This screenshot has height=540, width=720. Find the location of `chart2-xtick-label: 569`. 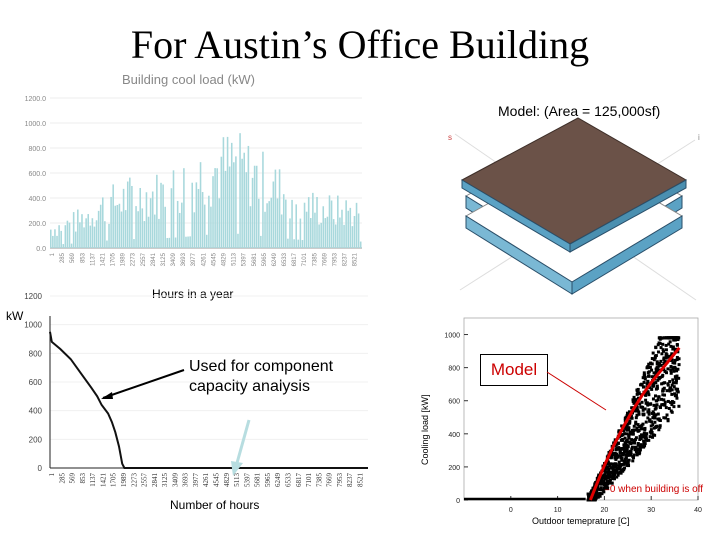

chart2-xtick-label: 569 is located at coordinates (73, 478).